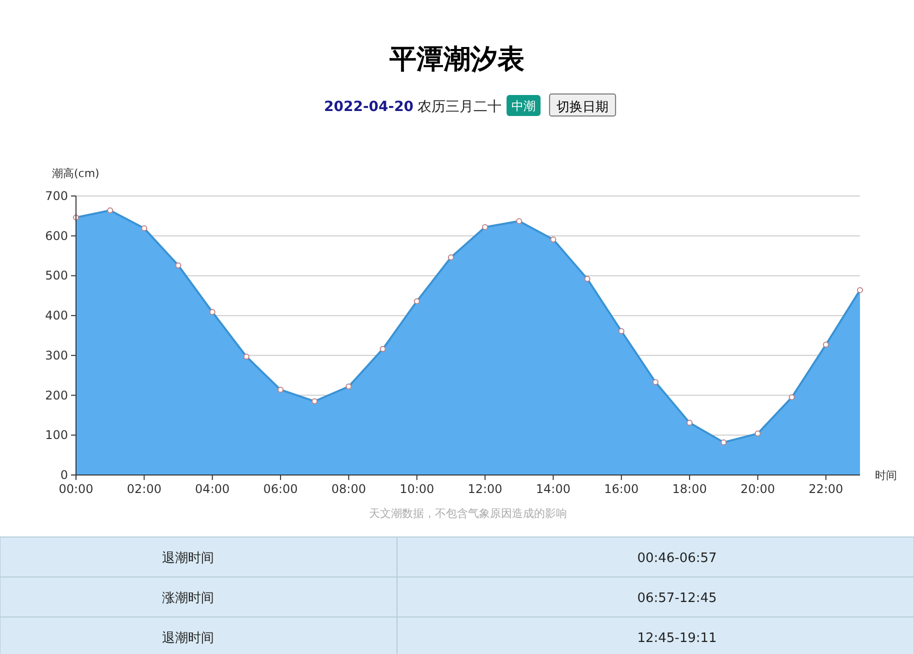  Describe the element at coordinates (56, 275) in the screenshot. I see `y-tick-label: 500` at that location.